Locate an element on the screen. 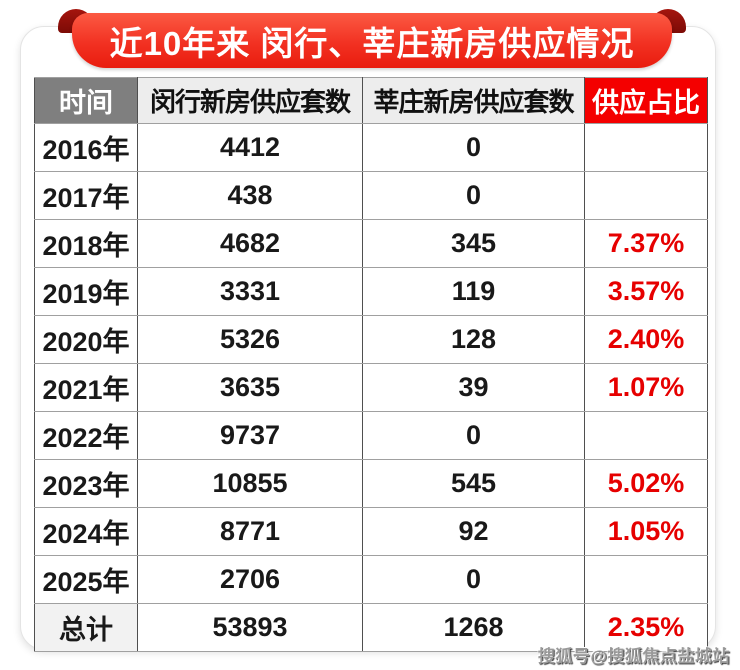 Image resolution: width=740 pixels, height=670 pixels. cell-time: 2023年 is located at coordinates (86, 483).